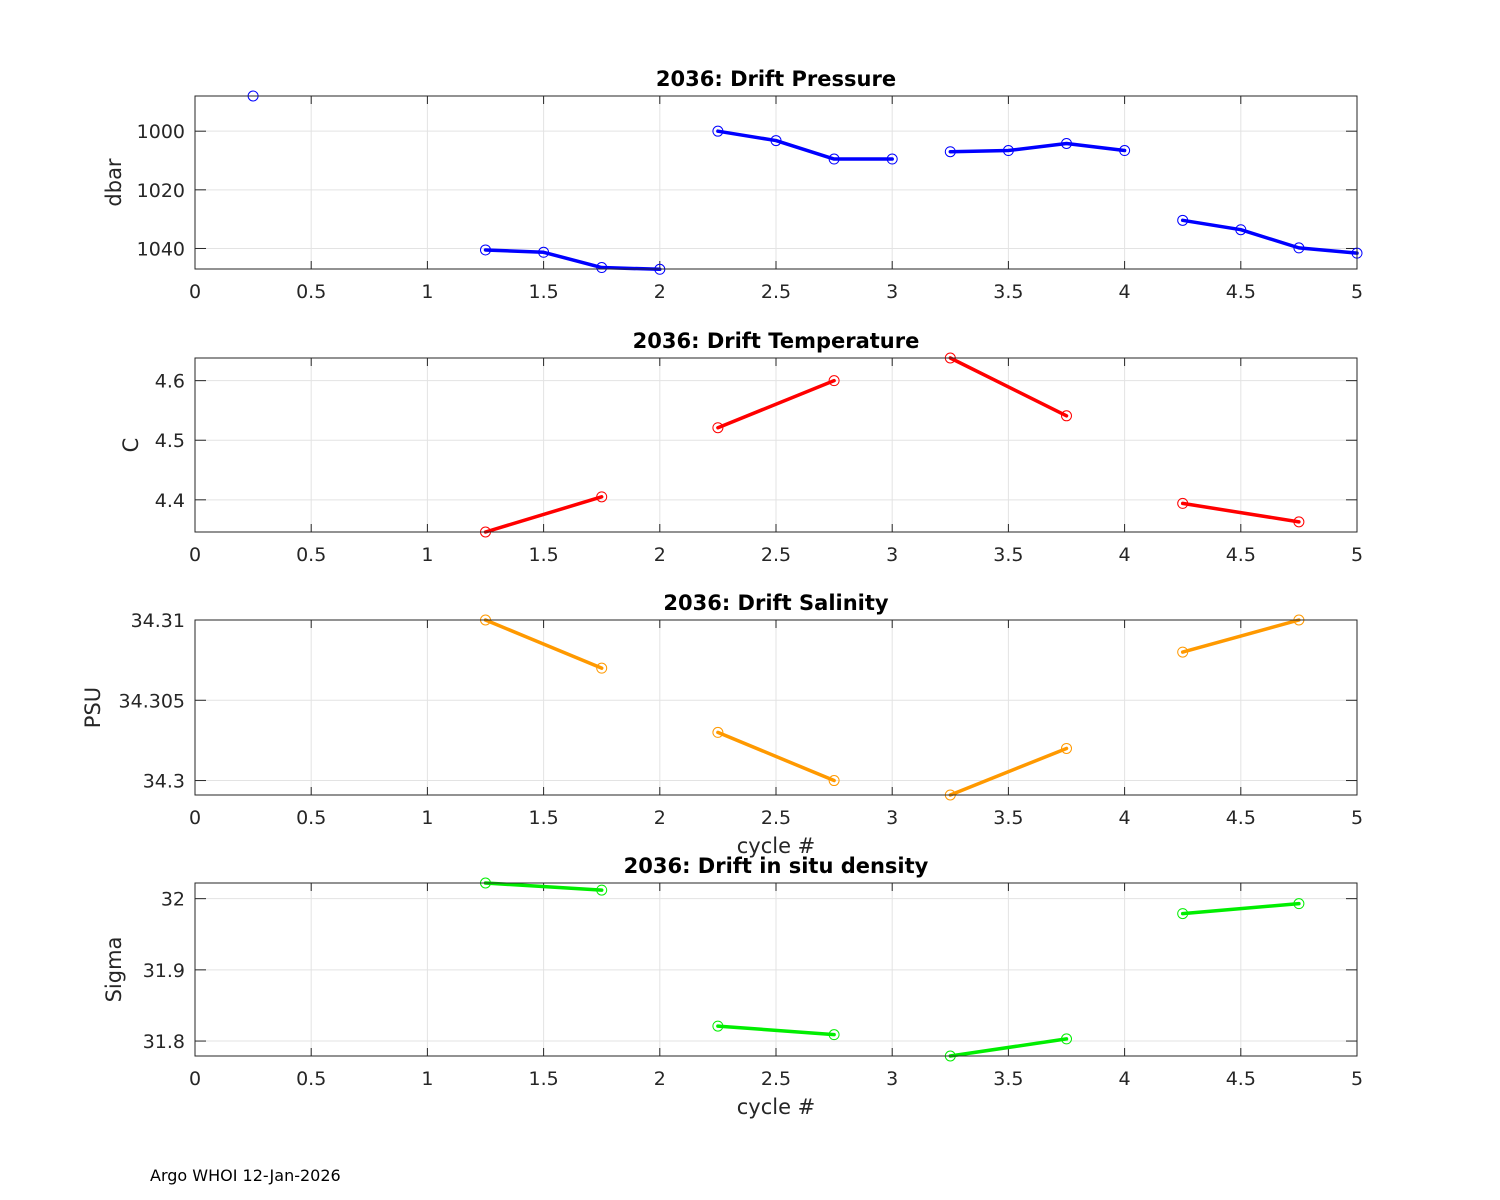 This screenshot has height=1200, width=1500. What do you see at coordinates (93, 707) in the screenshot?
I see `y-axis-label: PSU` at bounding box center [93, 707].